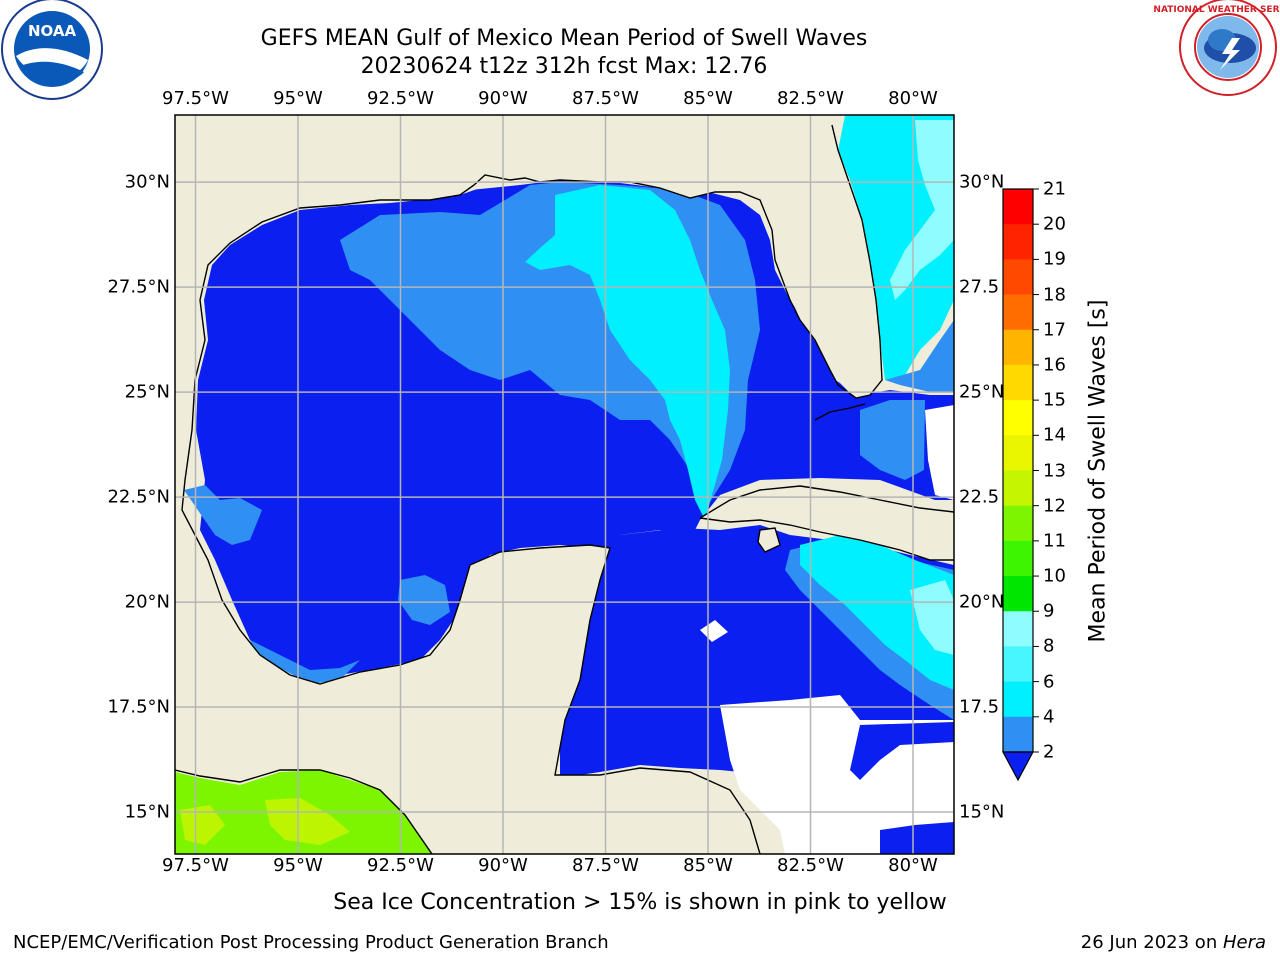 This screenshot has width=1280, height=960. I want to click on coastline-isla, so click(769, 540).